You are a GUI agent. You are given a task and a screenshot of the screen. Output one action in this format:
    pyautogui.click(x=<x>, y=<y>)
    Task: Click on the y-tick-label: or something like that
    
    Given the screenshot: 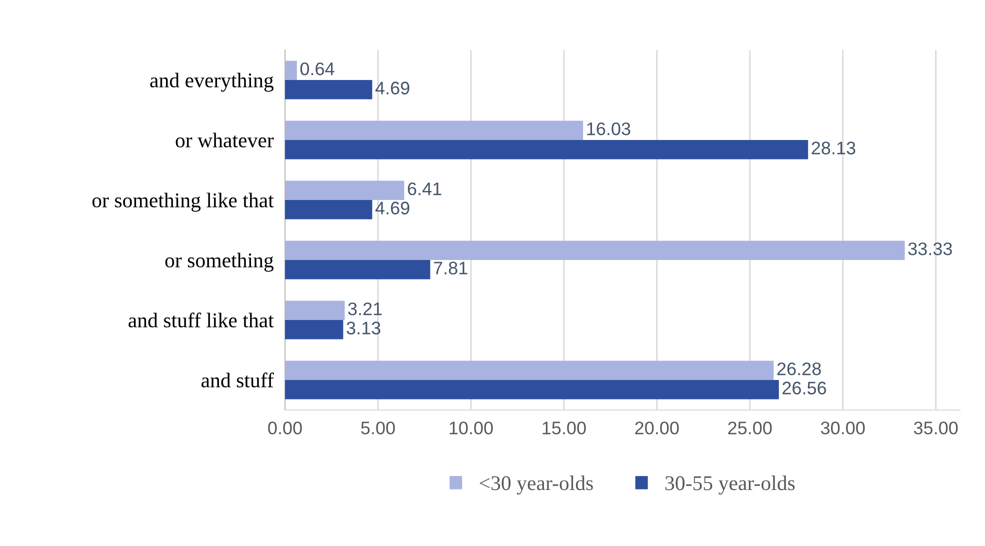 What is the action you would take?
    pyautogui.click(x=183, y=202)
    